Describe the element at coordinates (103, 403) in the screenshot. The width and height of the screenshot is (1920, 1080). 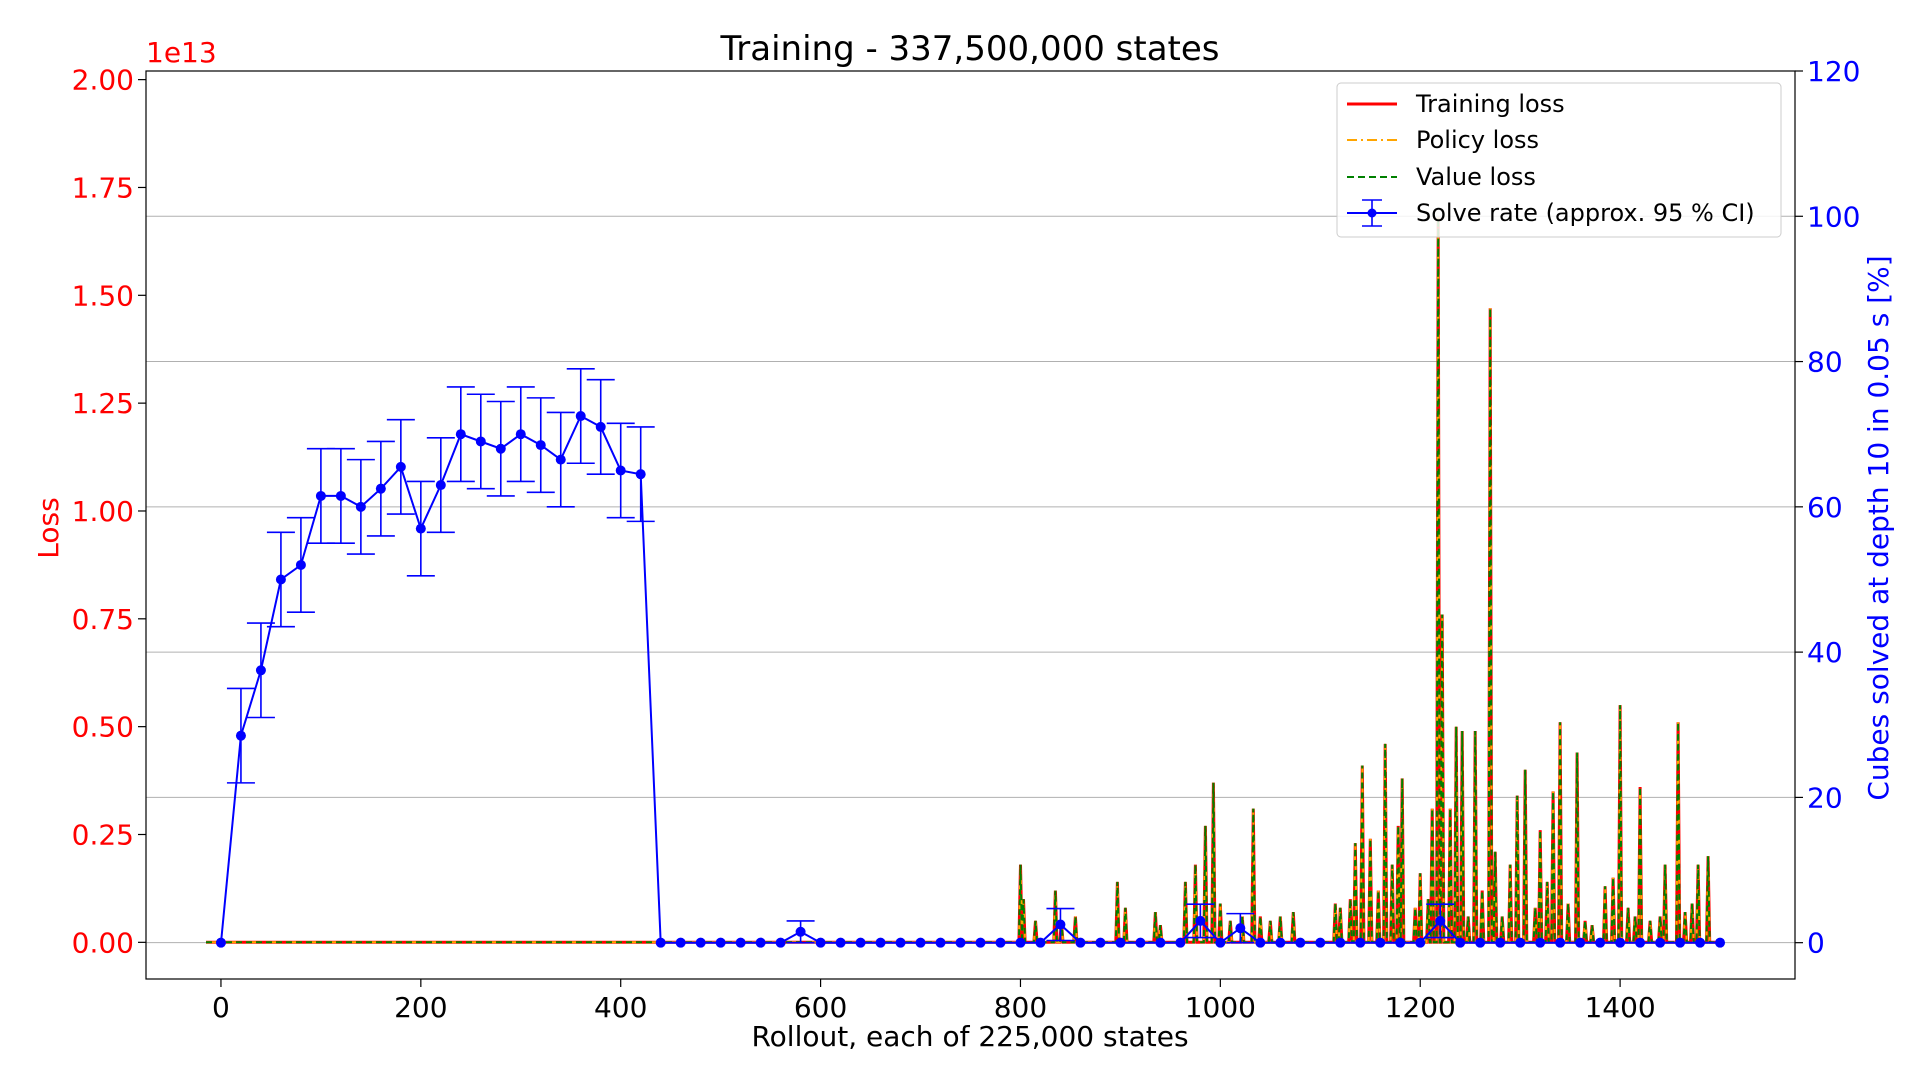
I see `left-tick-label-1.25: 1.25` at that location.